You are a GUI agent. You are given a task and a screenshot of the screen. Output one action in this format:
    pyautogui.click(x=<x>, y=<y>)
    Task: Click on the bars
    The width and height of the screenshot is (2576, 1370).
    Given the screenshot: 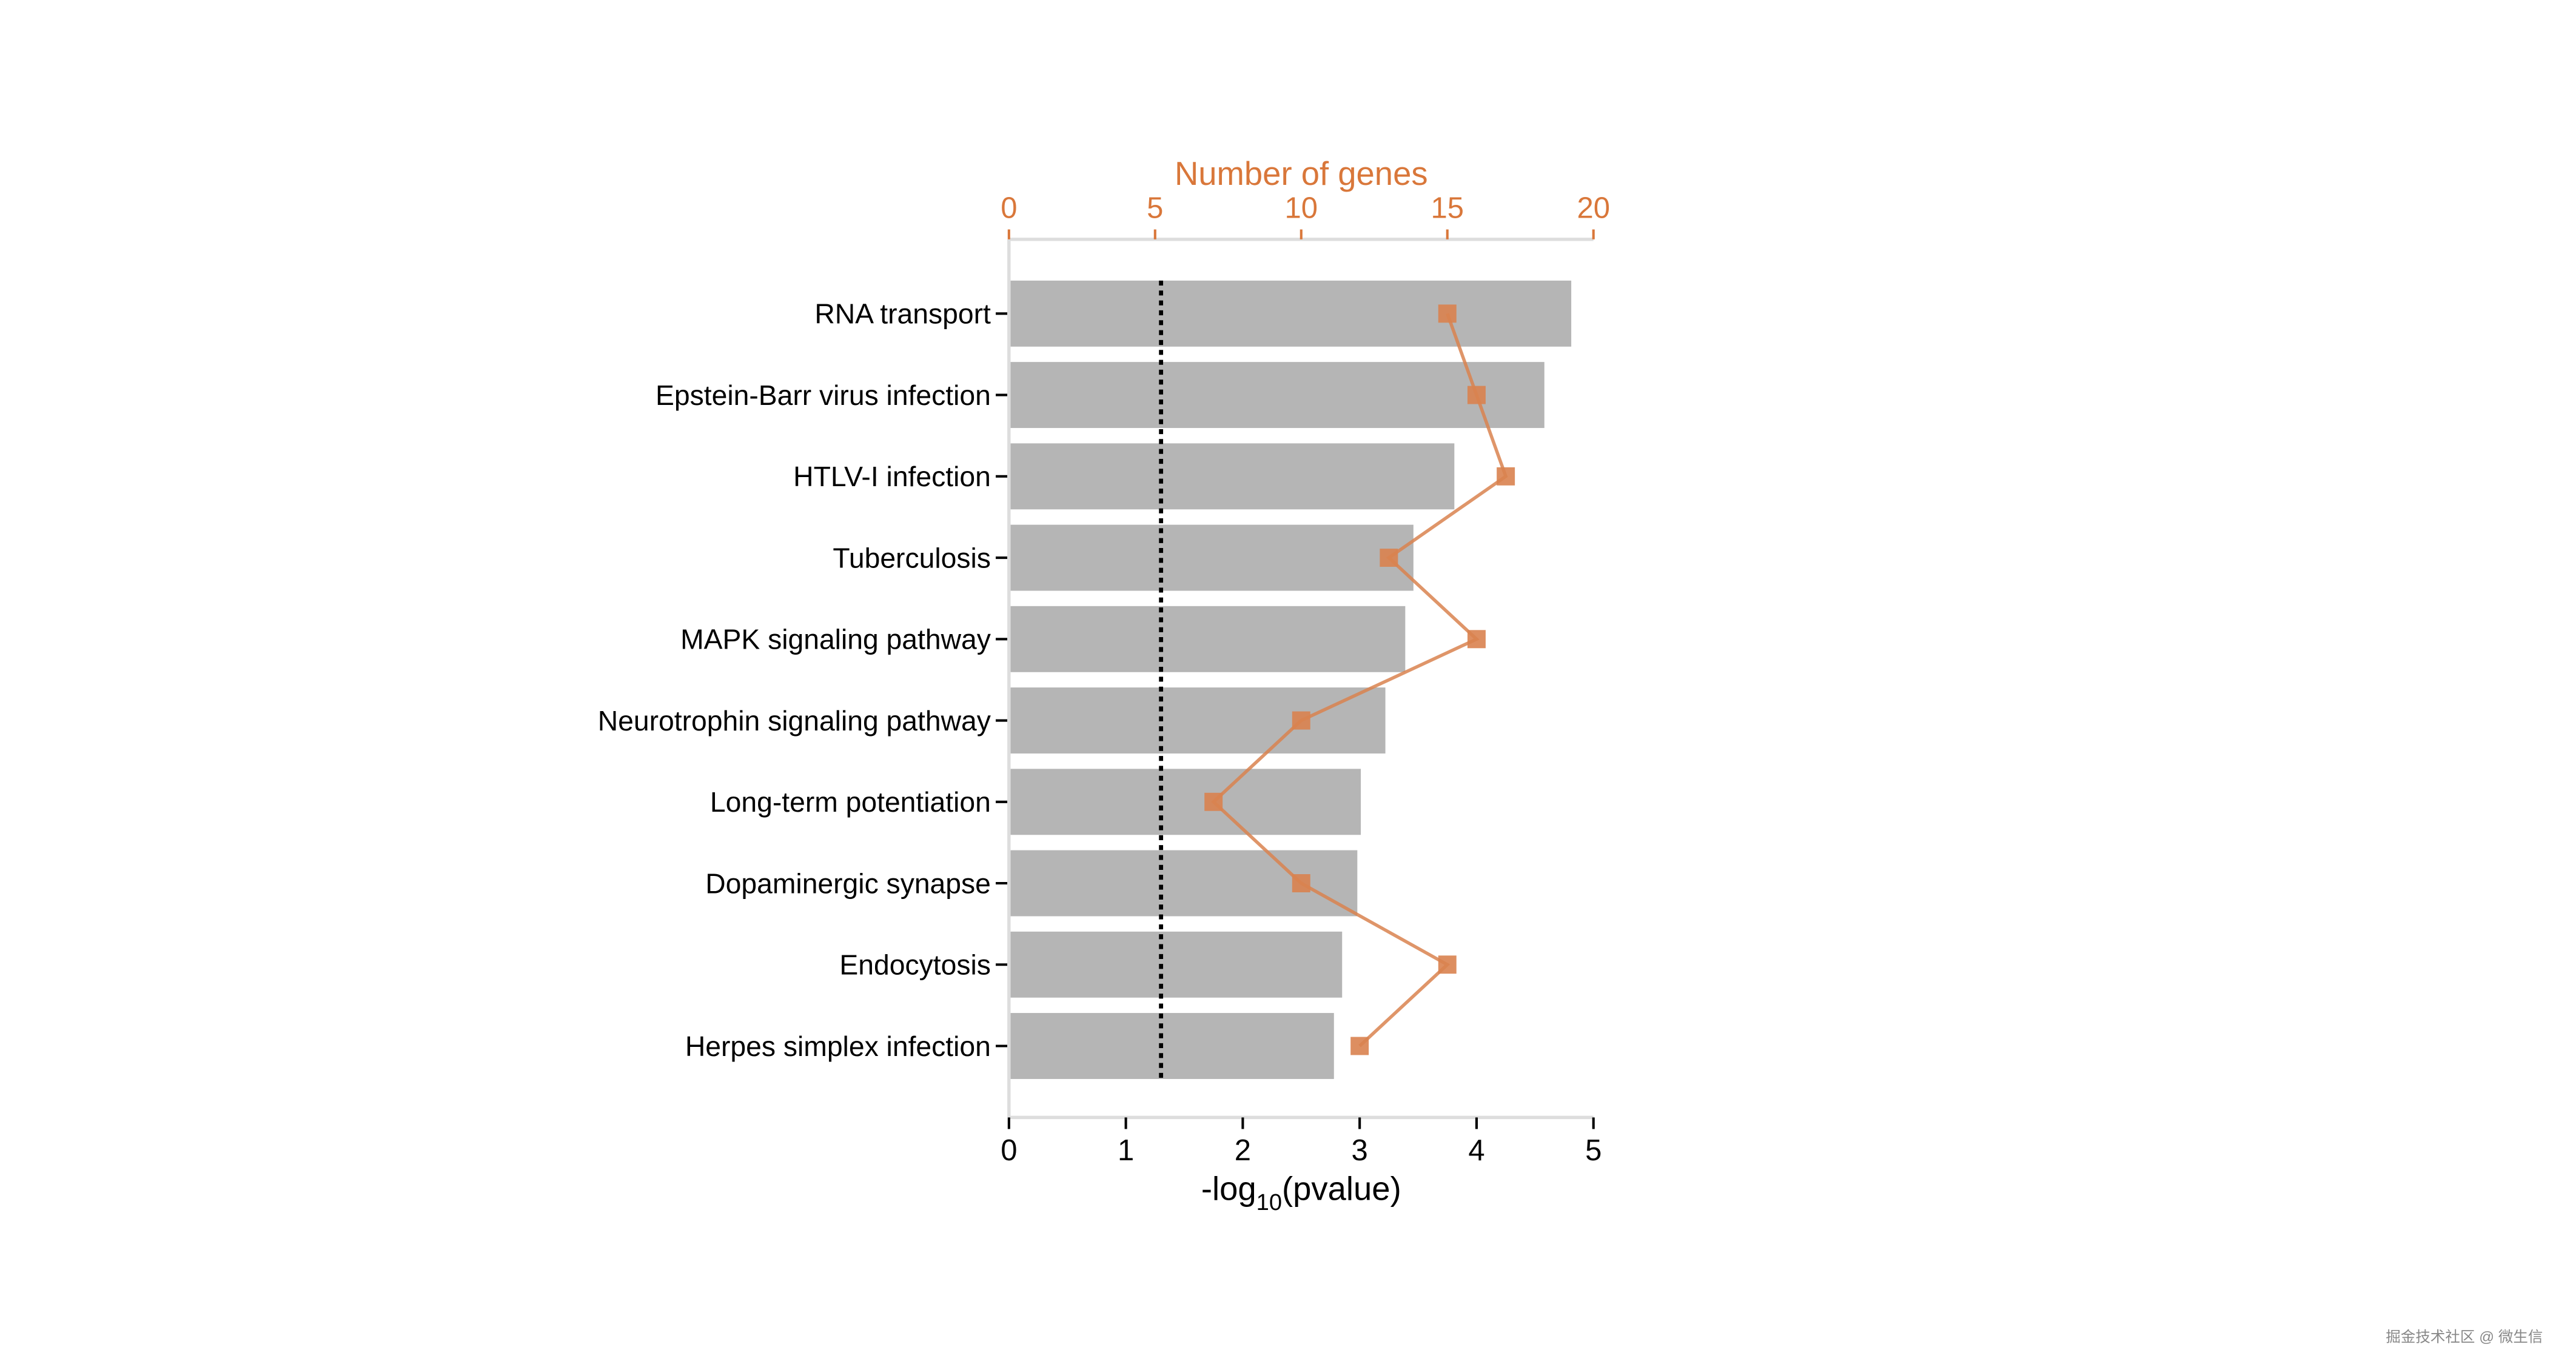 What is the action you would take?
    pyautogui.click(x=1291, y=680)
    